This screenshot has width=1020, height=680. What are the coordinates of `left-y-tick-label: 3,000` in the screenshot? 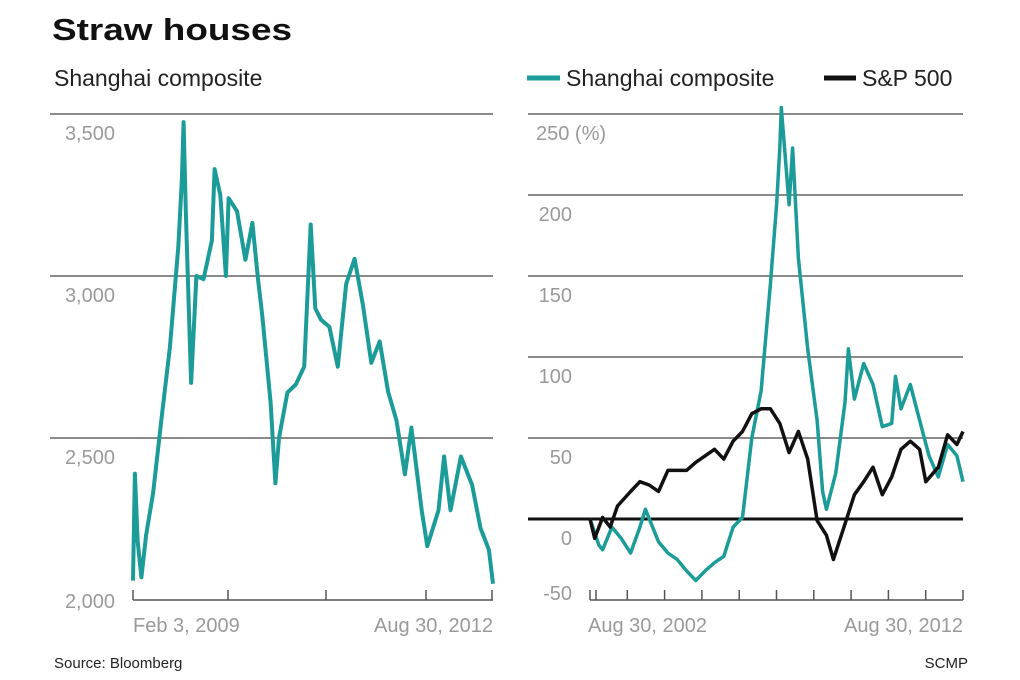 It's located at (90, 296).